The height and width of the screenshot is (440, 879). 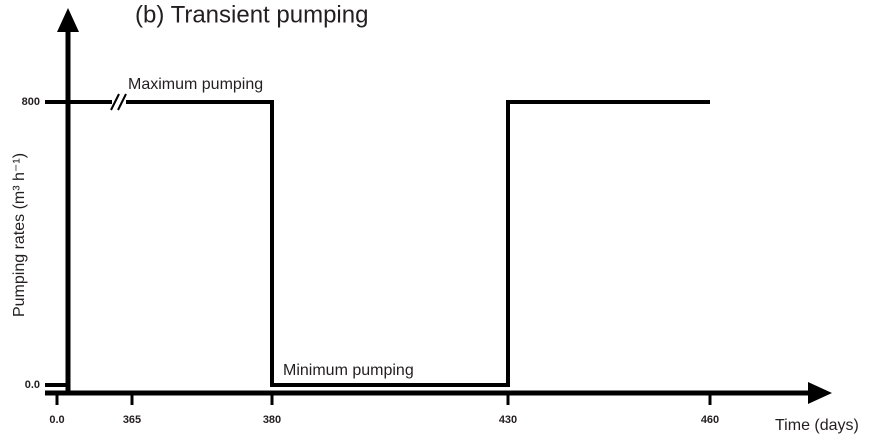 What do you see at coordinates (56, 420) in the screenshot?
I see `x-tick-label: 0.0` at bounding box center [56, 420].